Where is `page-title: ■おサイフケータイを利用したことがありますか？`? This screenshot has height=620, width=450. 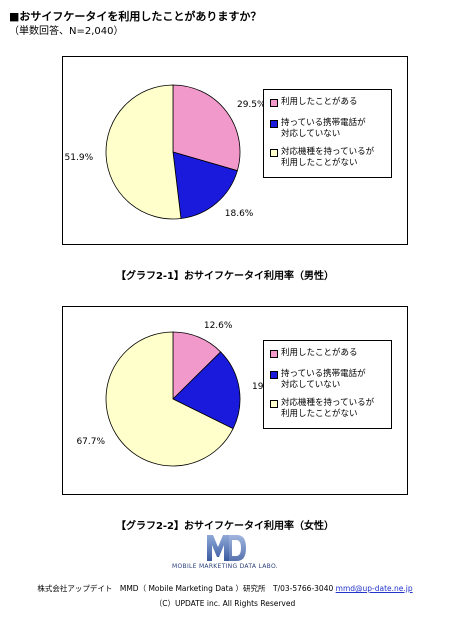
page-title: ■おサイフケータイを利用したことがありますか？ is located at coordinates (135, 16).